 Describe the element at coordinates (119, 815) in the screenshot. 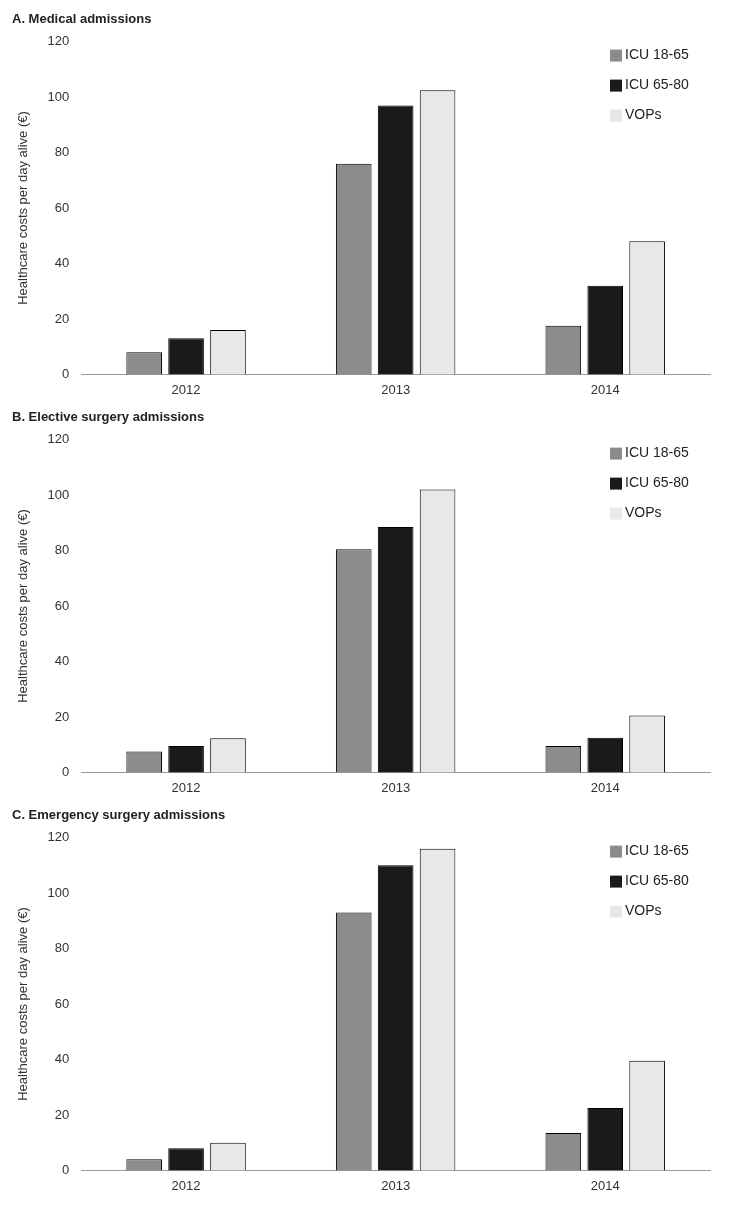

I see `chart-title: C. Emergency surgery admissions` at that location.